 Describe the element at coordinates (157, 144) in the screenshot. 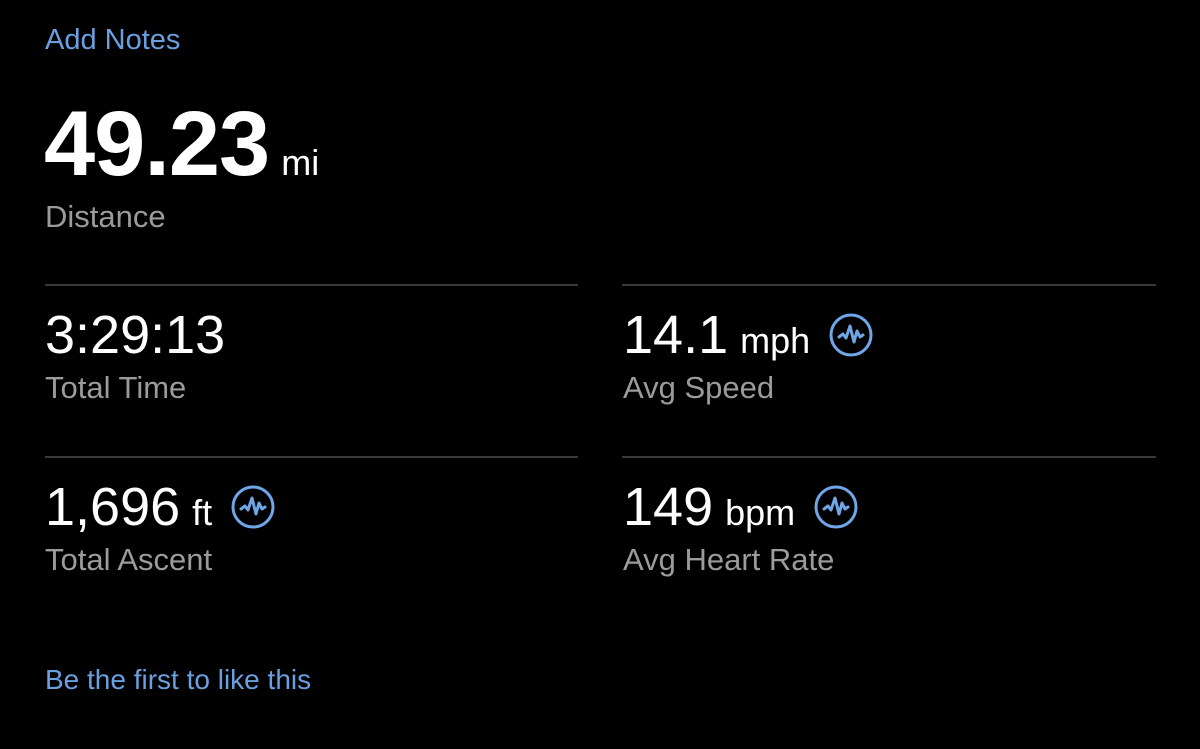

I see `distance-number: 49.23` at that location.